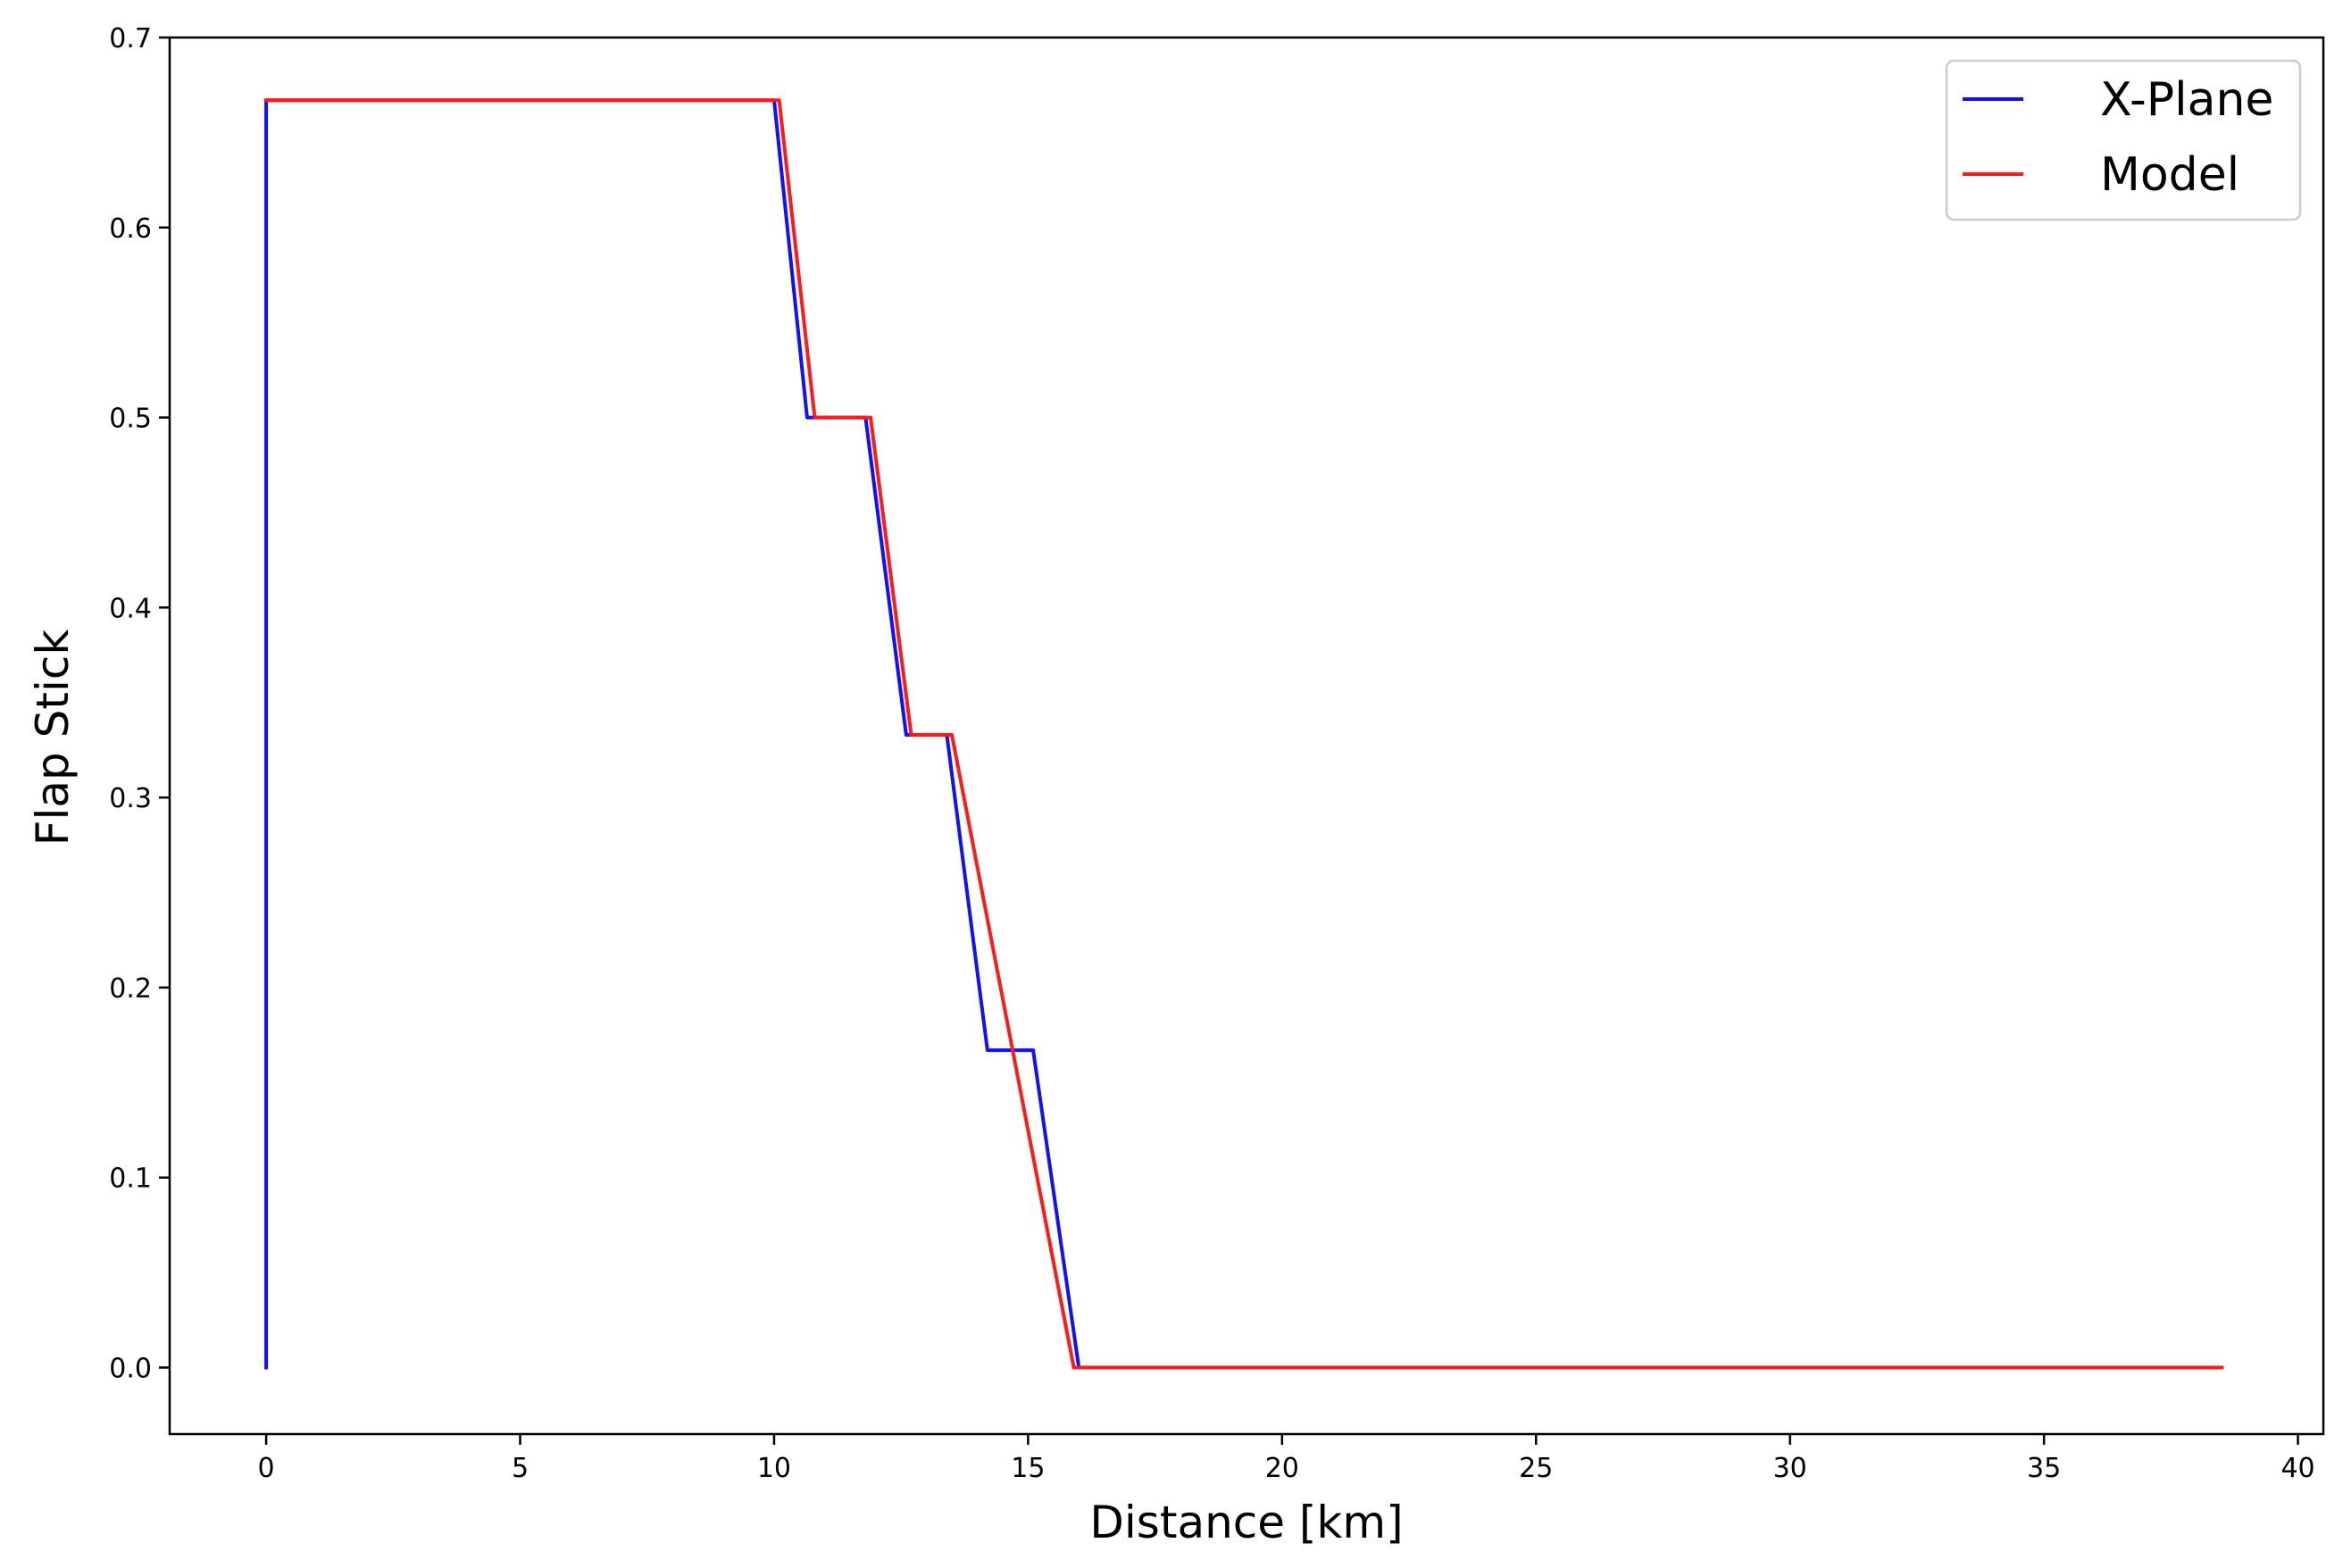 This screenshot has width=2343, height=1568. I want to click on x-axis-ticks: 0 5 10 15 20 25 30 35 40, so click(1286, 1459).